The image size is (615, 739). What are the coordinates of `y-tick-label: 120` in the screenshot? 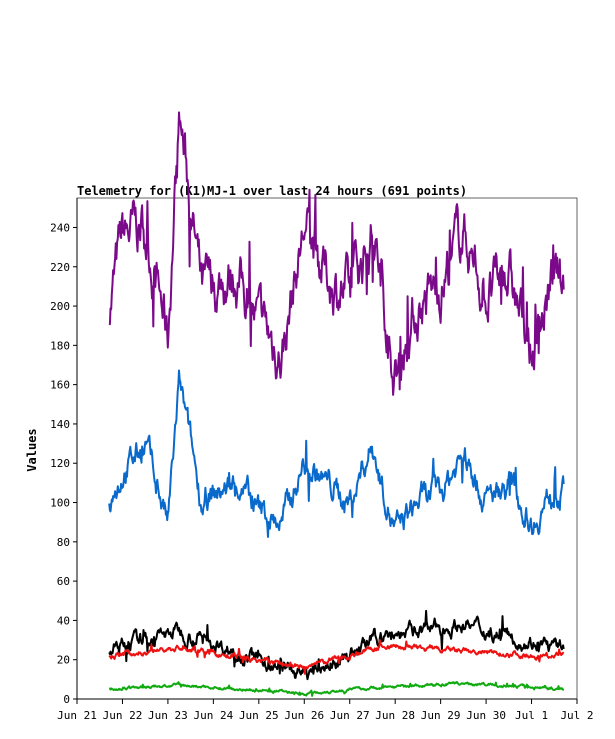 It's located at (60, 463).